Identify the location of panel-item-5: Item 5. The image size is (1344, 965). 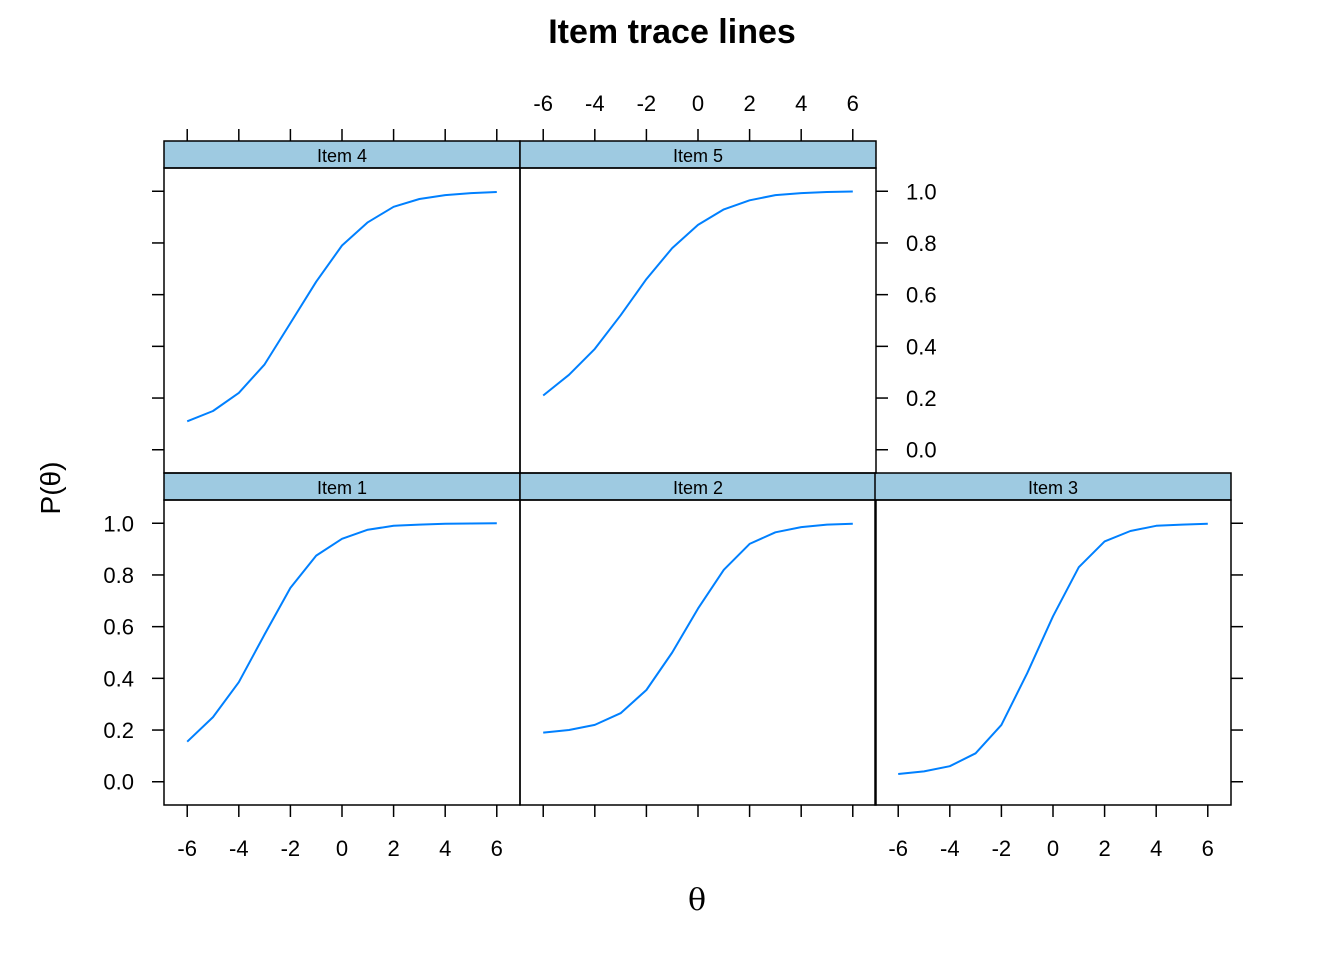
(698, 307).